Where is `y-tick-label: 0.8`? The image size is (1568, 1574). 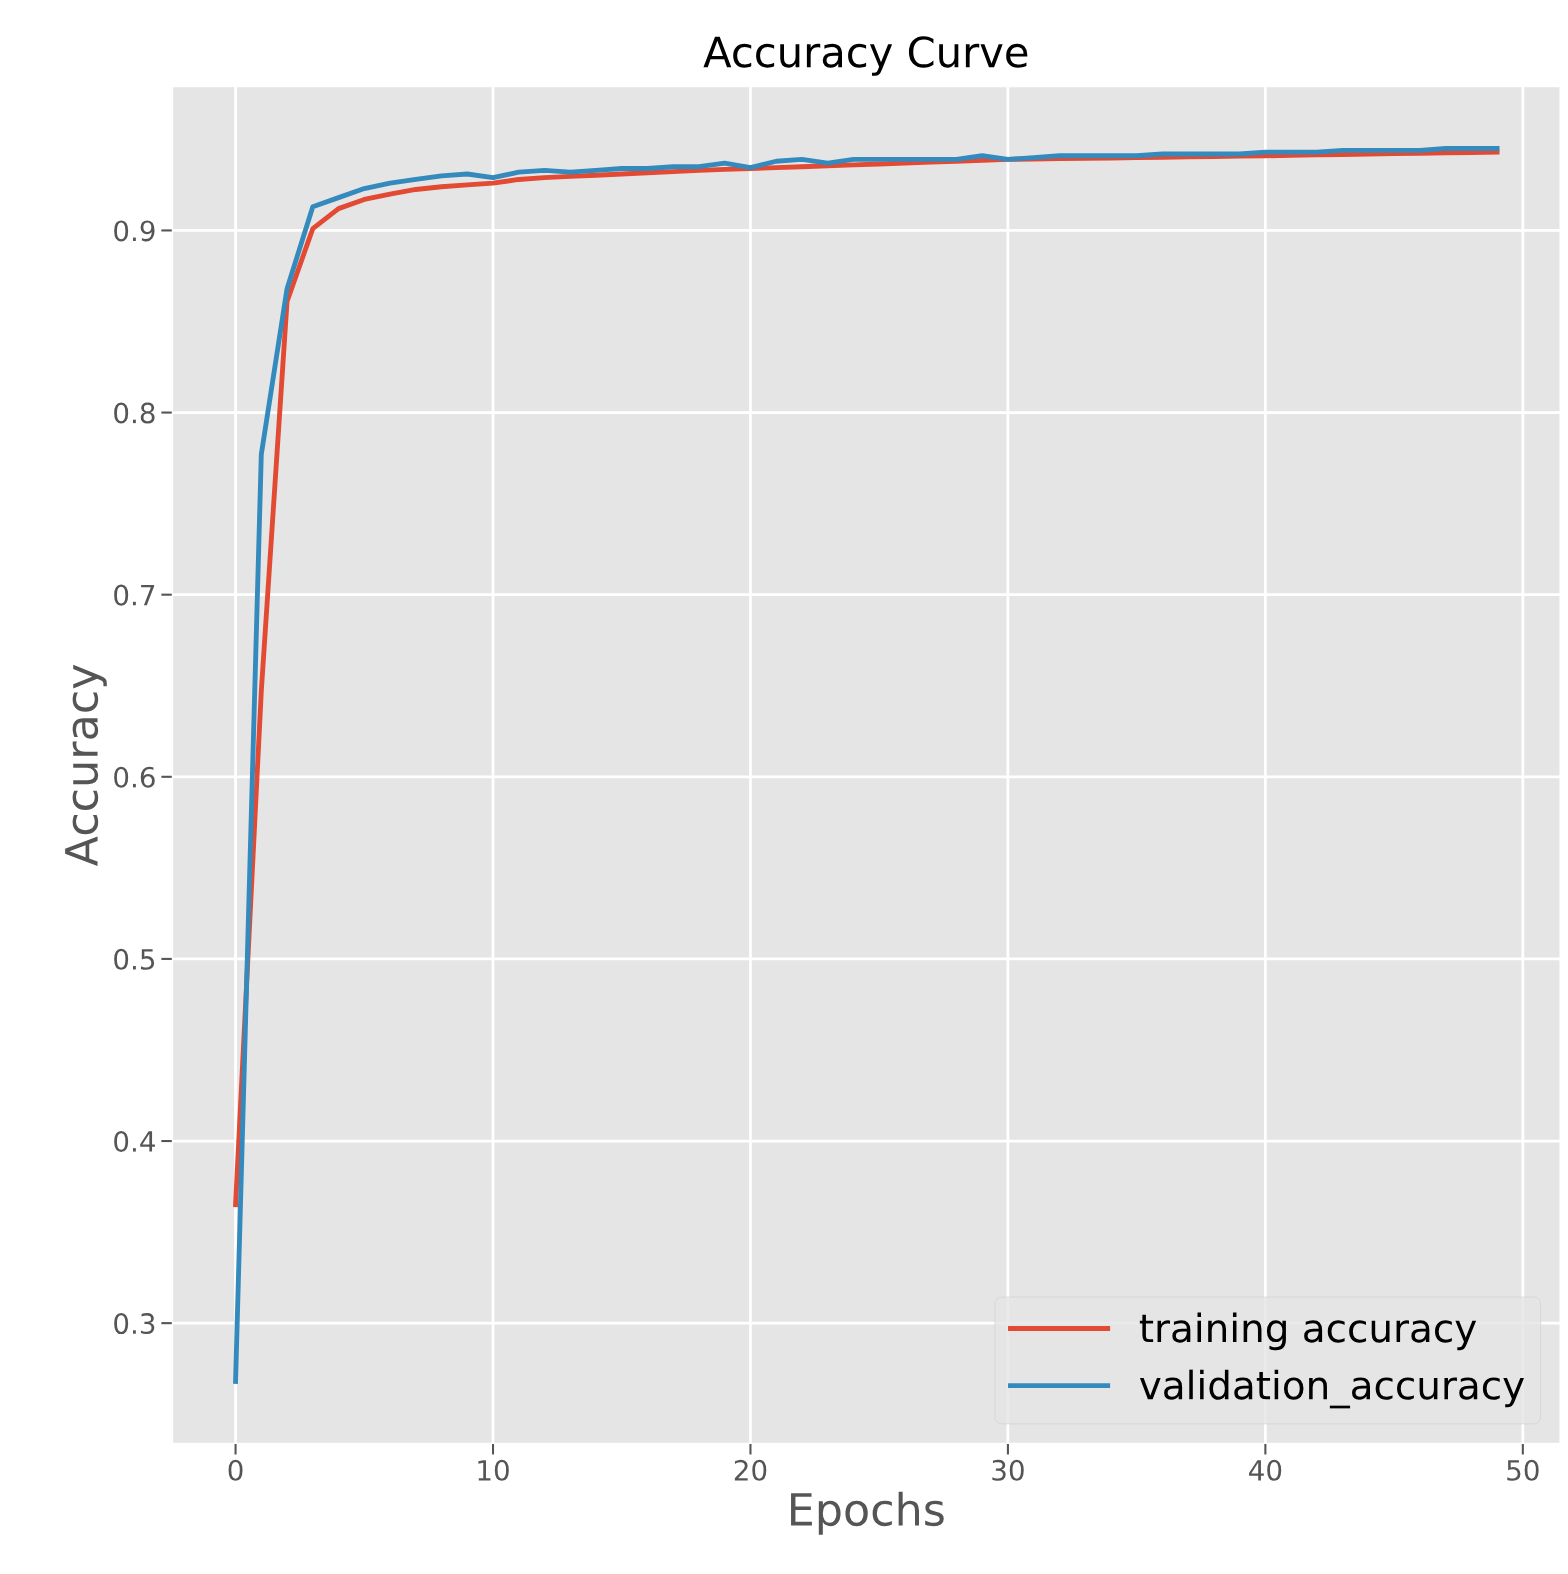 y-tick-label: 0.8 is located at coordinates (134, 413).